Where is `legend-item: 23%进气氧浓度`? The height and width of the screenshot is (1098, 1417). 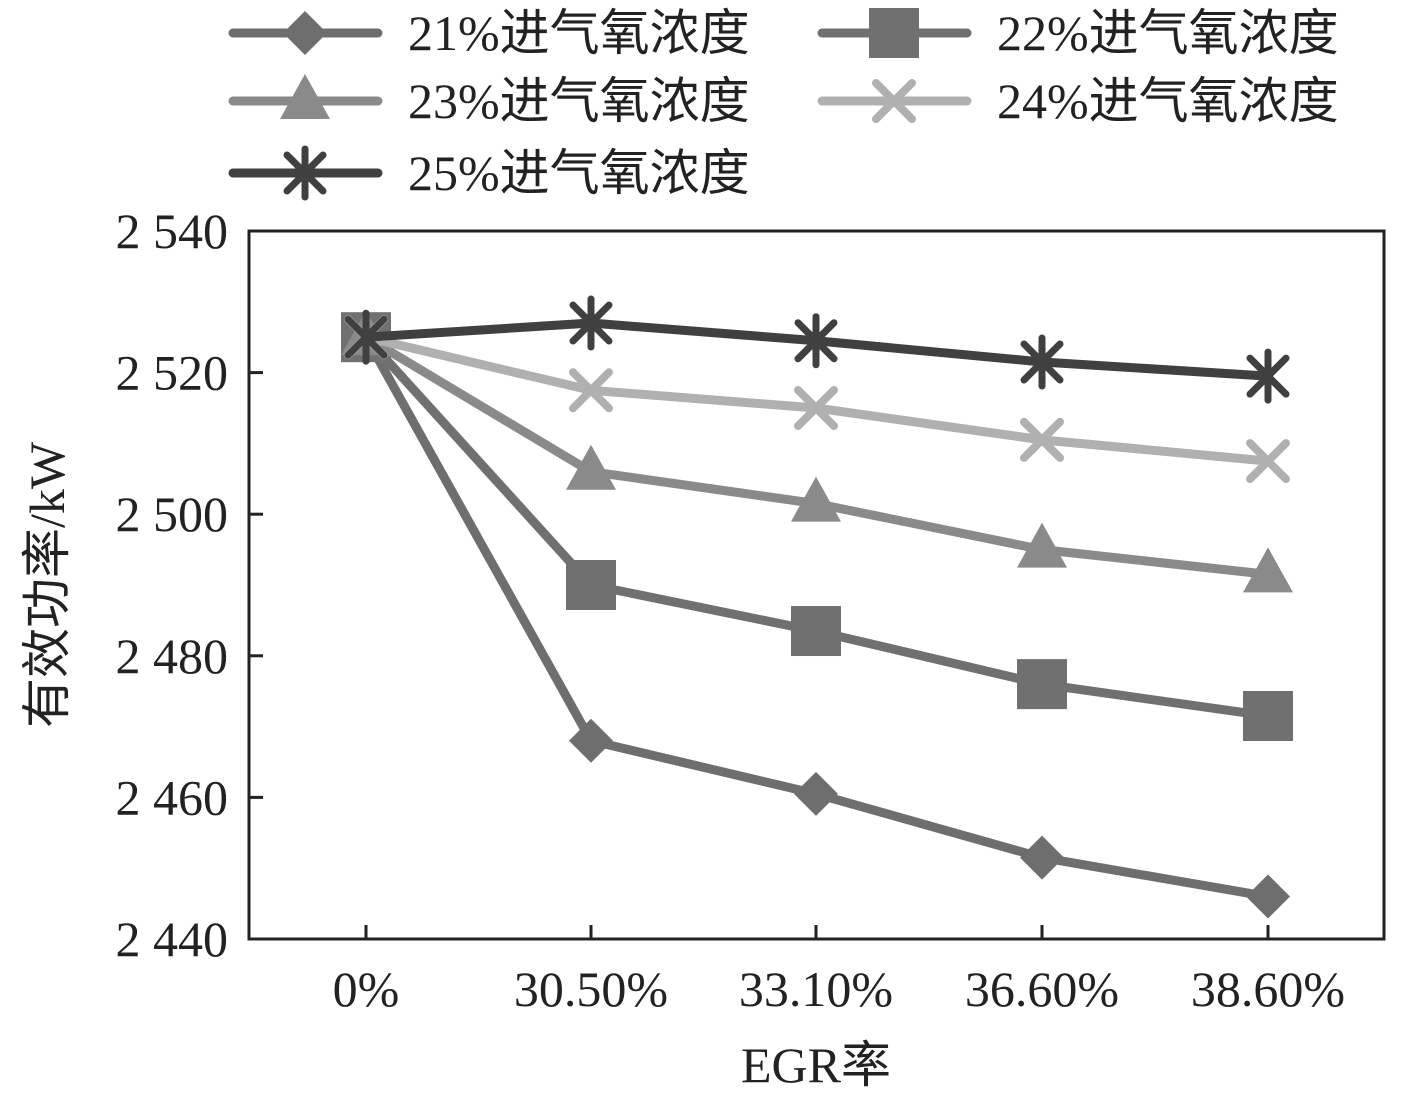 legend-item: 23%进气氧浓度 is located at coordinates (489, 101).